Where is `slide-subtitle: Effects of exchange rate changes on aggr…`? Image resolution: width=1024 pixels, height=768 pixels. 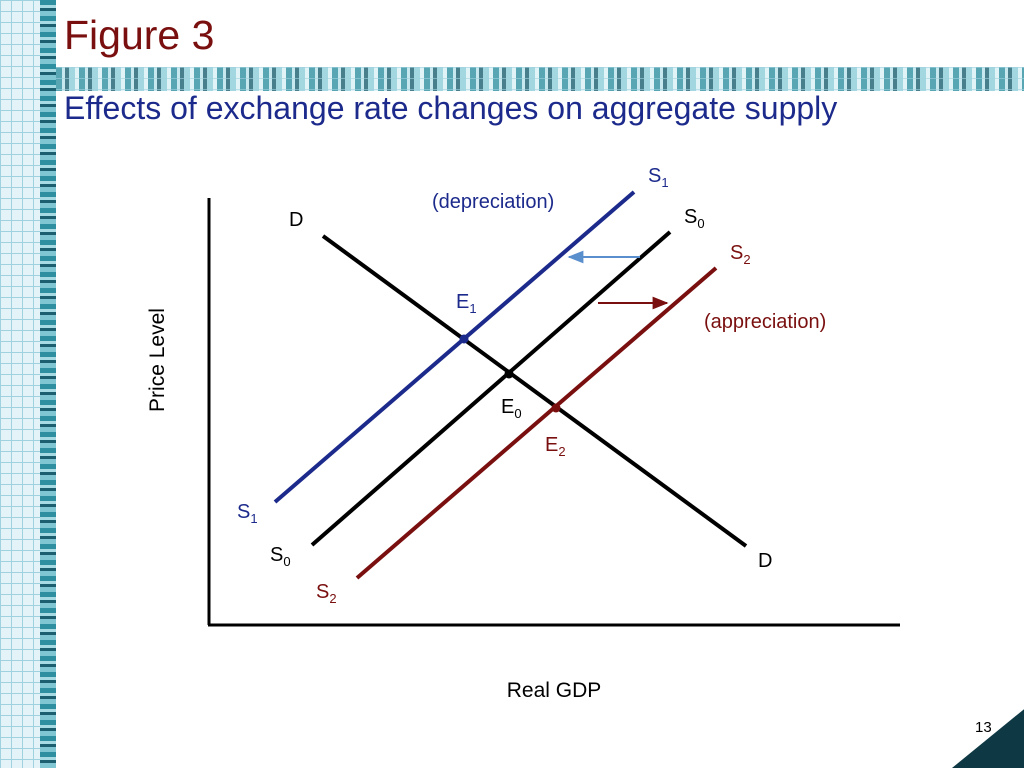
slide-subtitle: Effects of exchange rate changes on aggr… is located at coordinates (451, 108).